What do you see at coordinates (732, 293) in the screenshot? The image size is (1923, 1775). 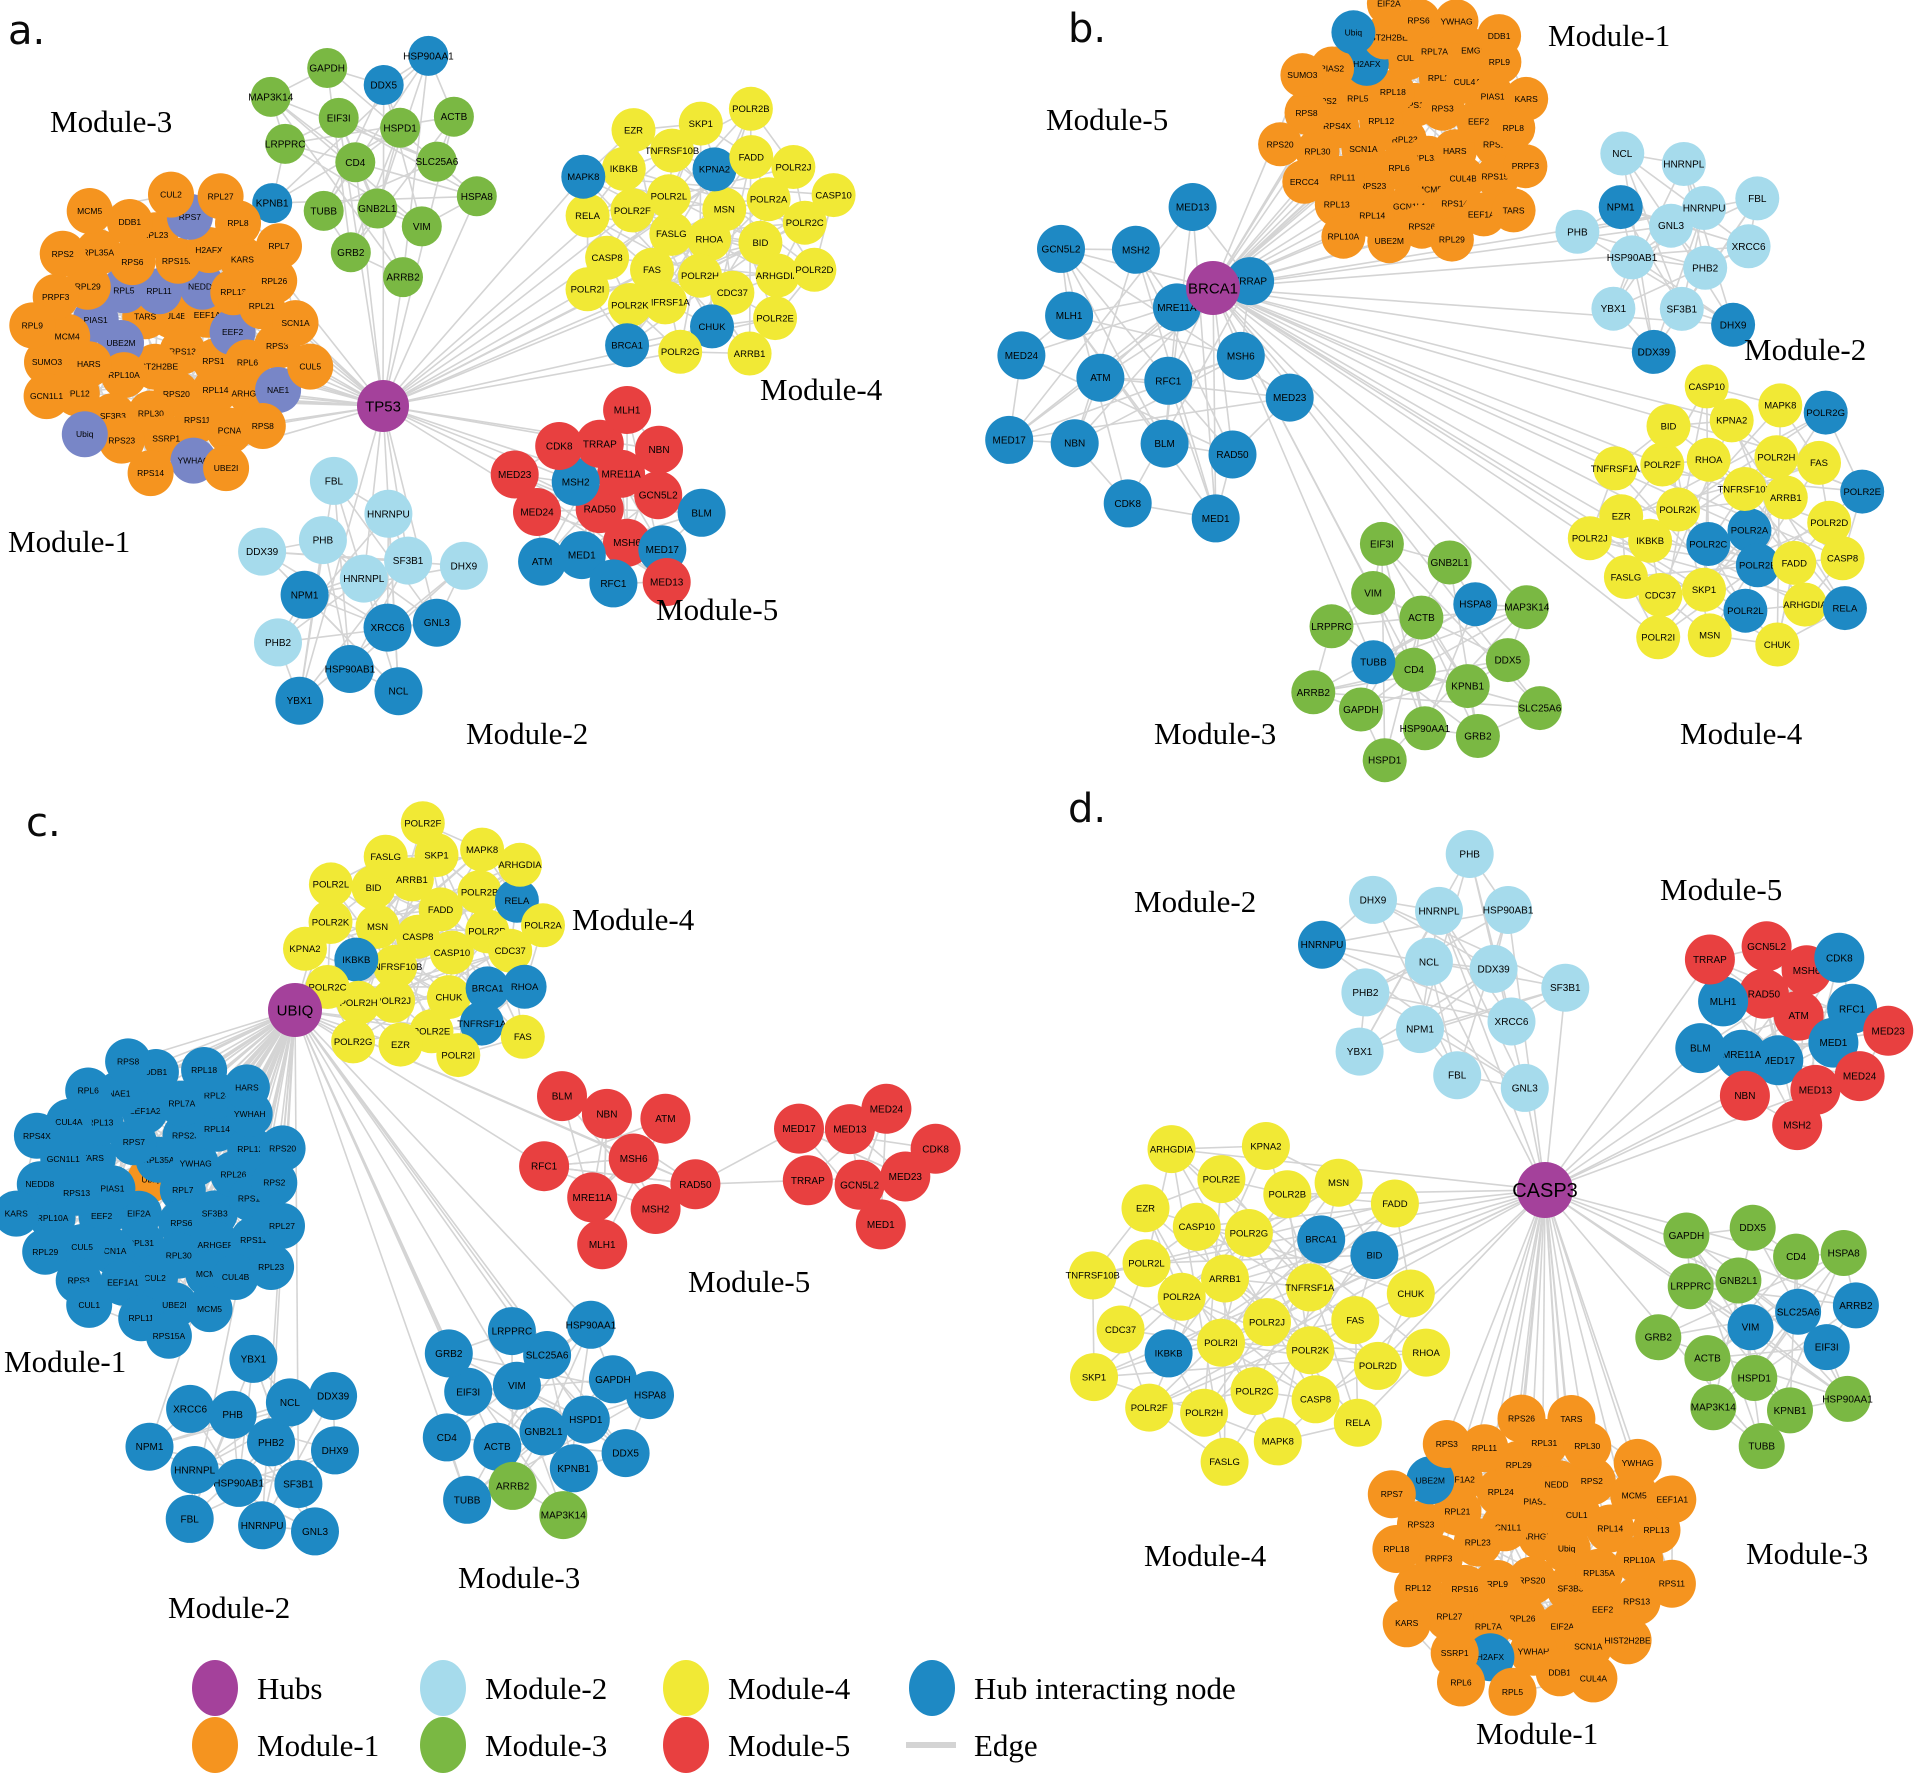 I see `node-label: CDC37` at bounding box center [732, 293].